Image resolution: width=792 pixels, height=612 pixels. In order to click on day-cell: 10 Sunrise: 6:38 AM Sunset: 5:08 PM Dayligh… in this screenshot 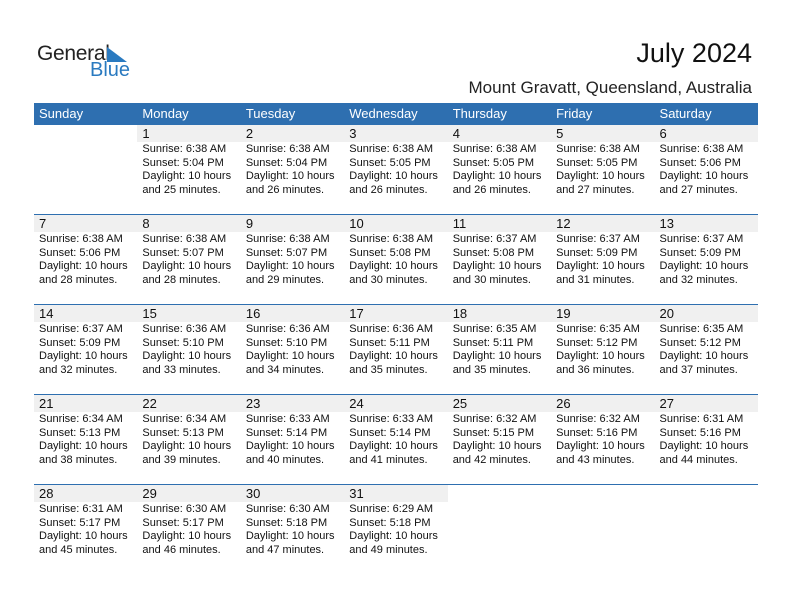, I will do `click(396, 259)`.